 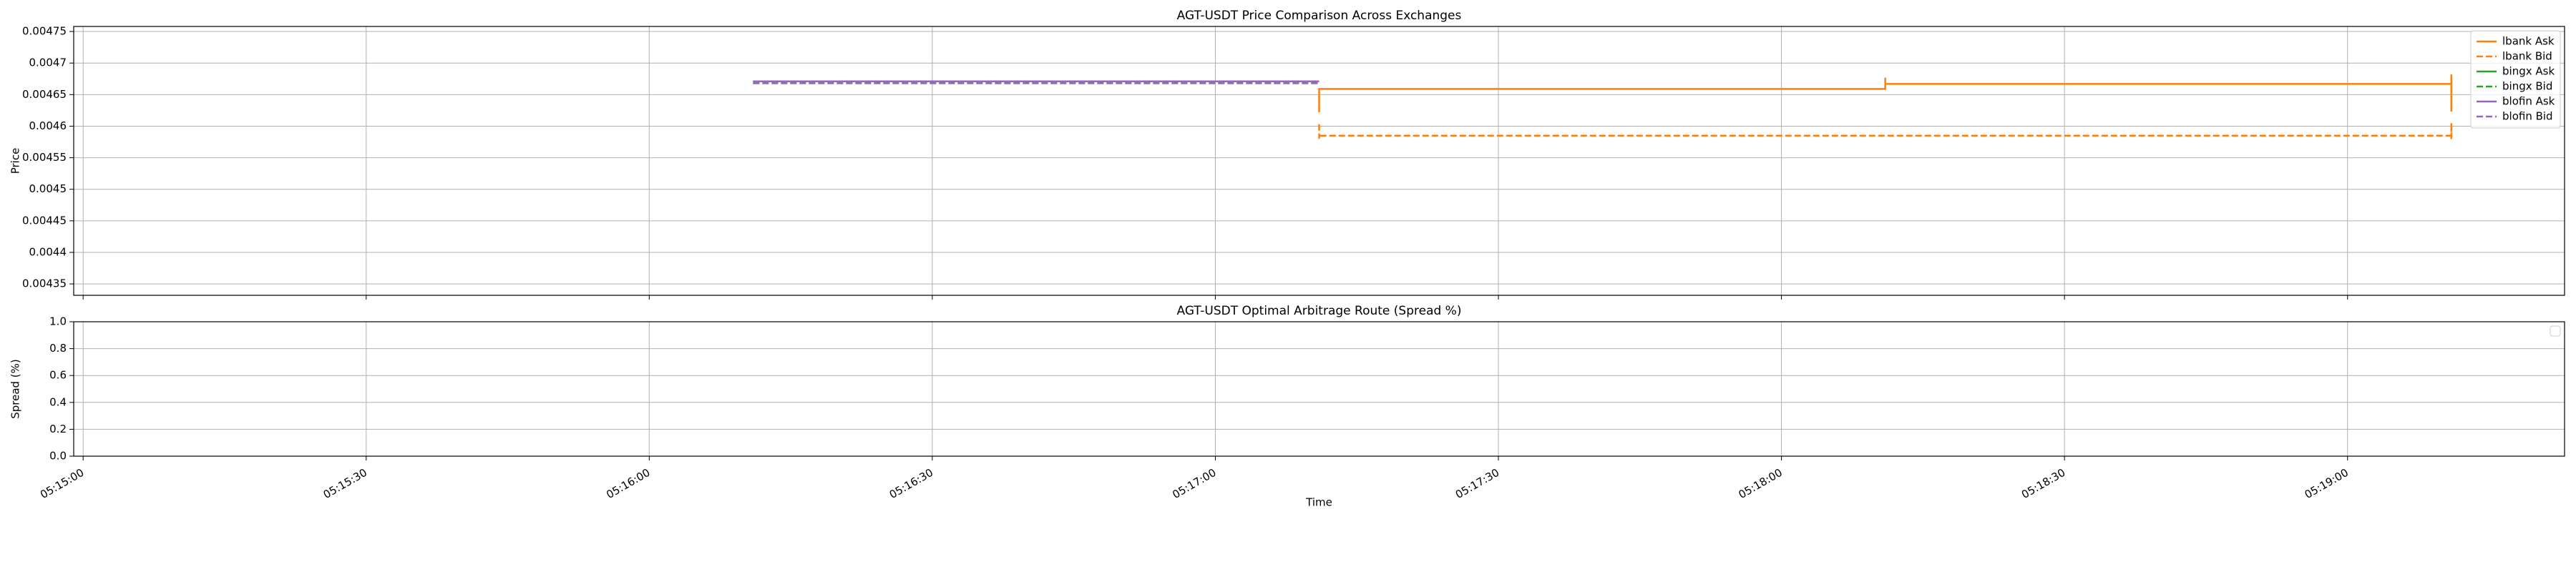 What do you see at coordinates (2327, 483) in the screenshot?
I see `x-tick-label: 05:19:00` at bounding box center [2327, 483].